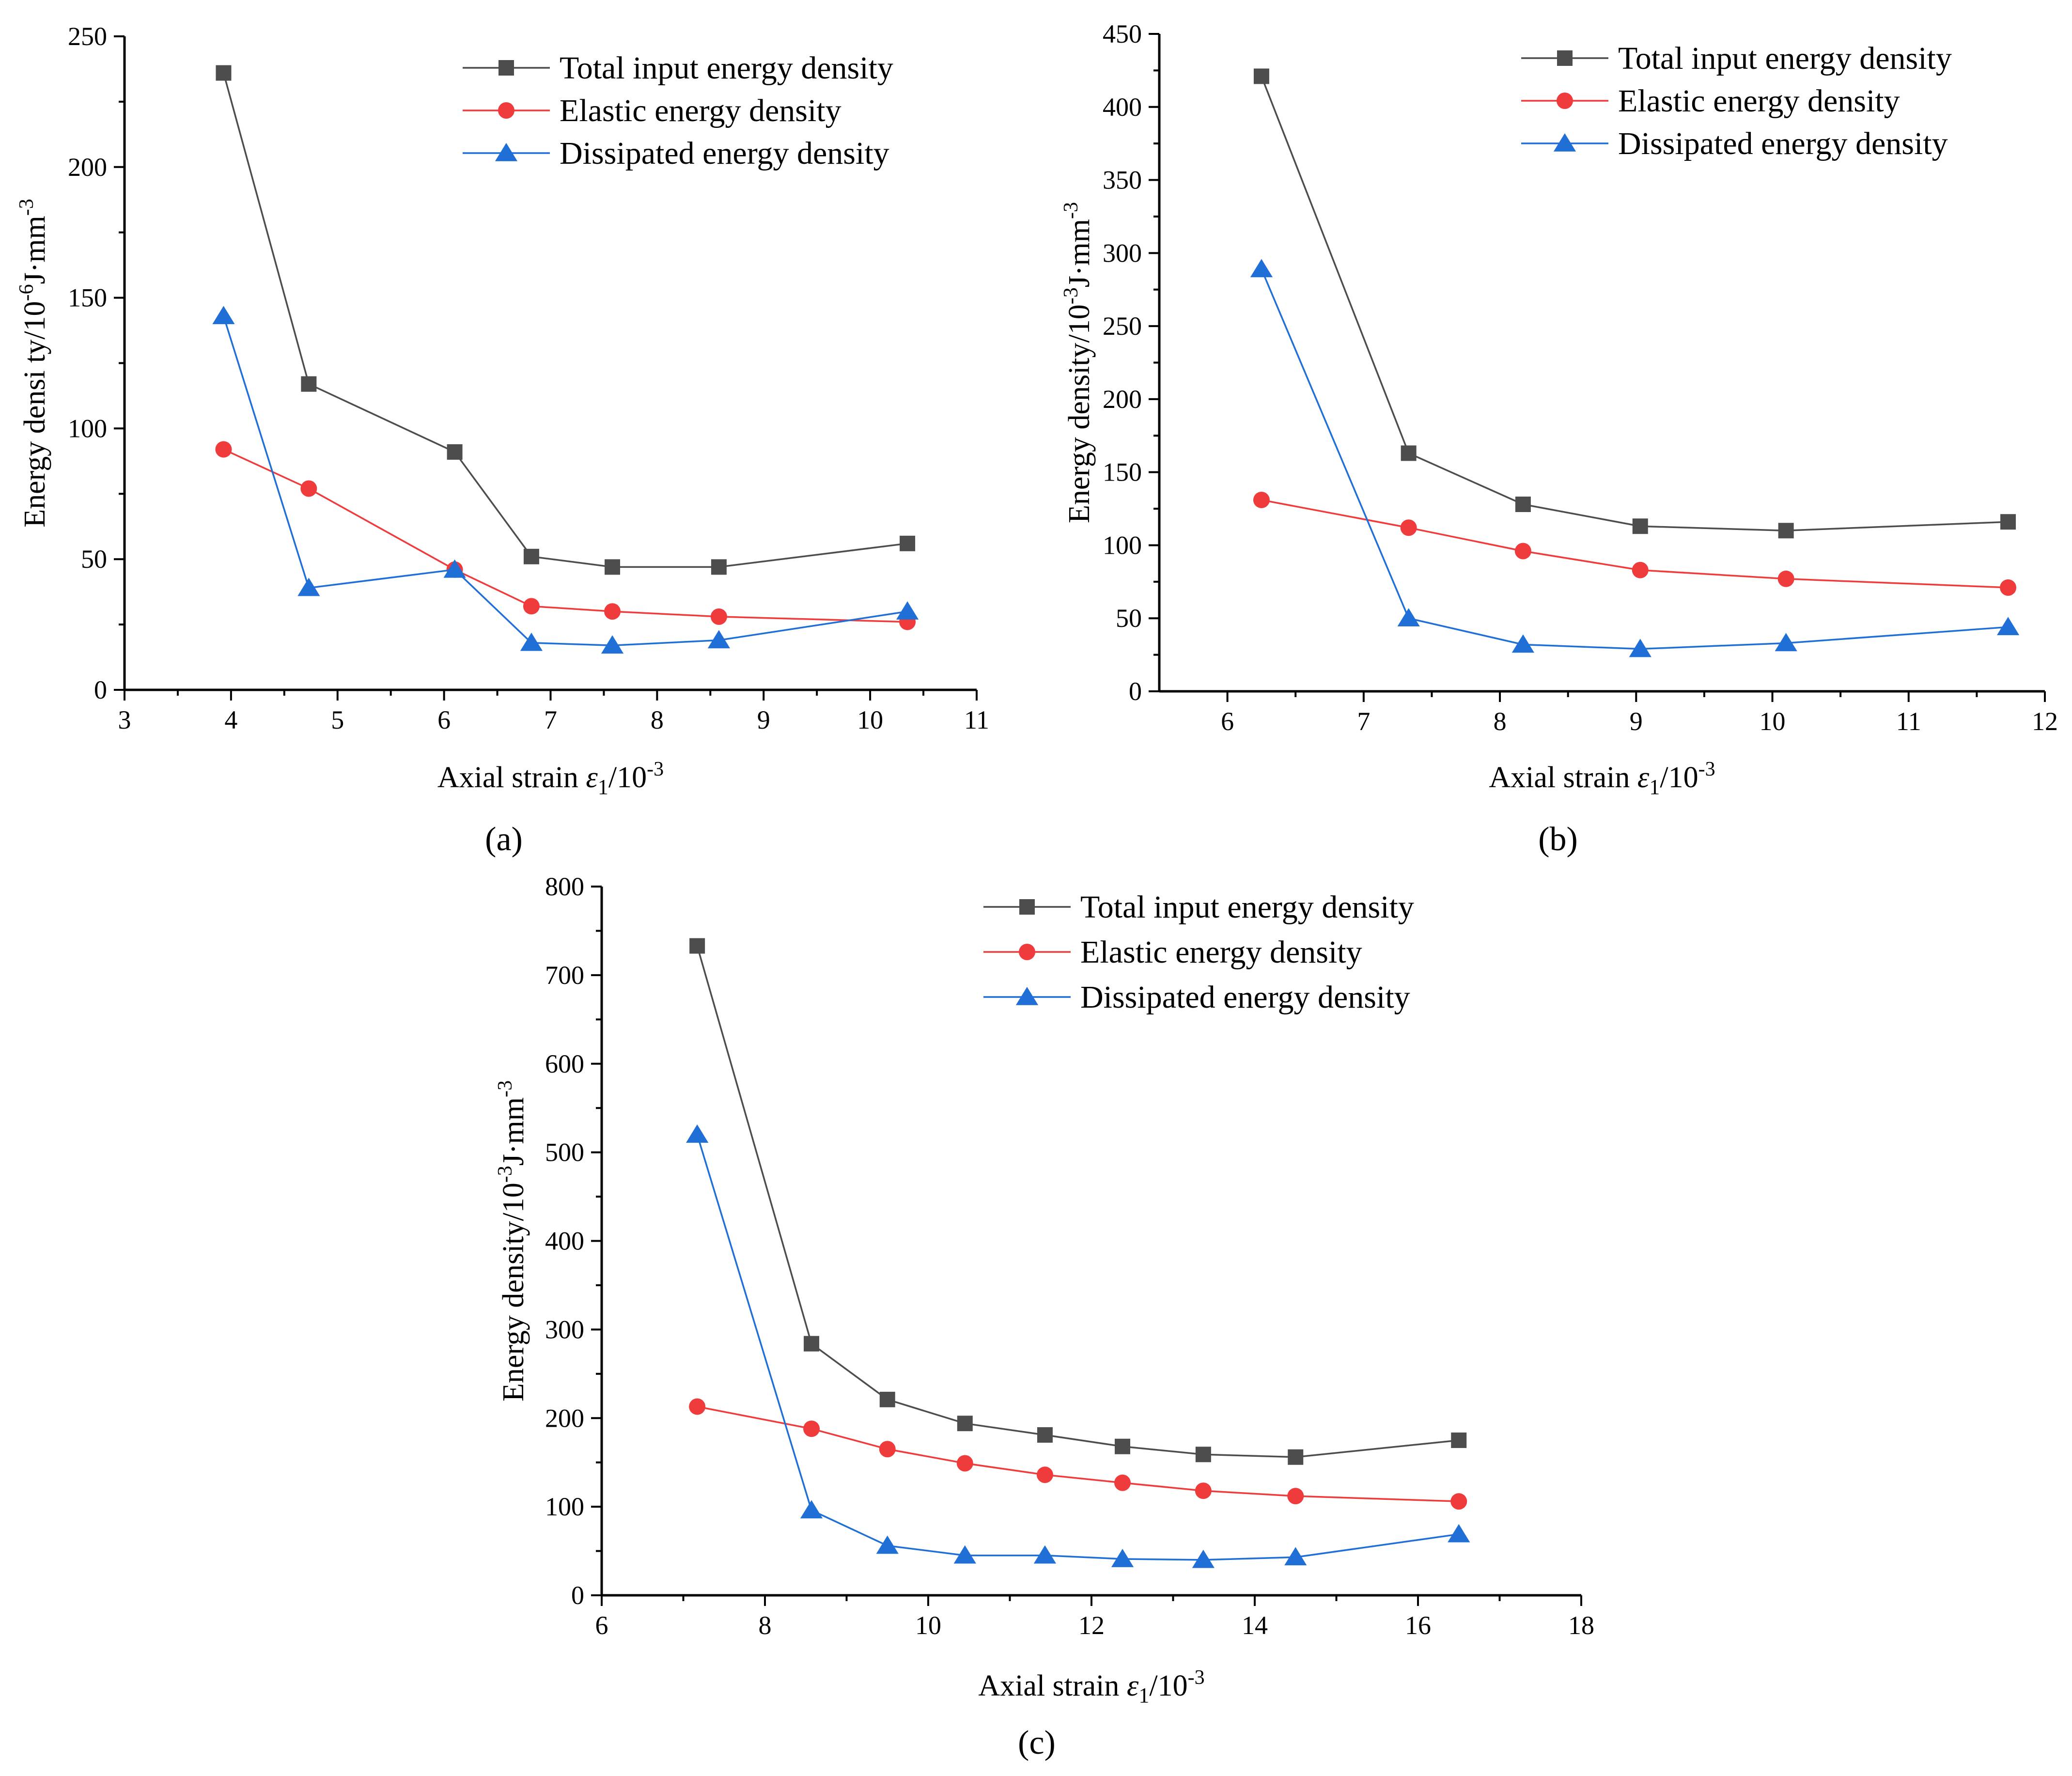 Image resolution: width=2072 pixels, height=1776 pixels. Describe the element at coordinates (1122, 33) in the screenshot. I see `y-tick-label: 450` at that location.